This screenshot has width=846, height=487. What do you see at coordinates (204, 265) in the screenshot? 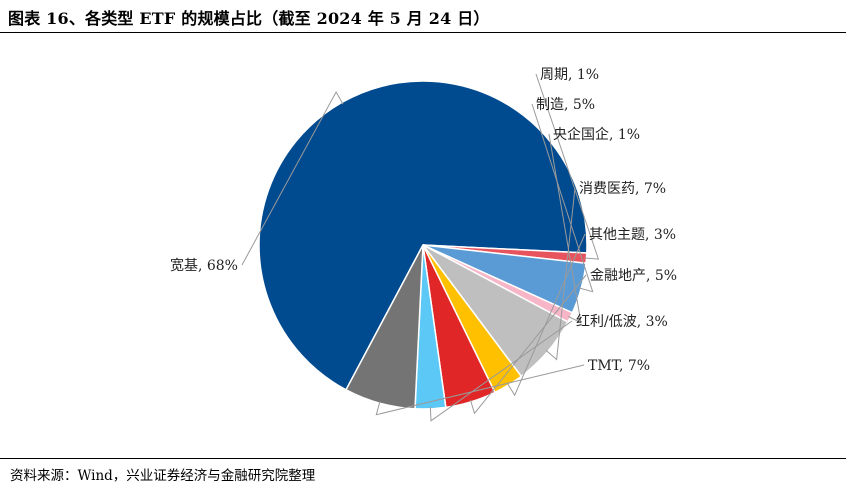
I see `slice-label-0: 宽基, 68%` at bounding box center [204, 265].